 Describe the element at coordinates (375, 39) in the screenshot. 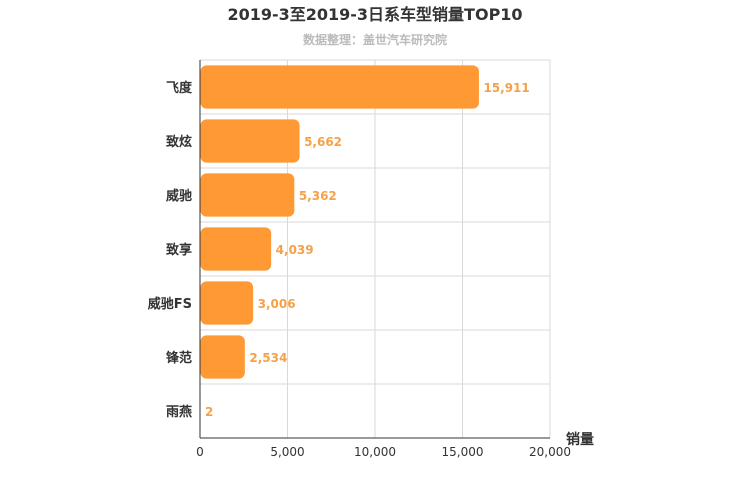

I see `chart-subtitle: 数据整理：盖世汽车研究院` at that location.